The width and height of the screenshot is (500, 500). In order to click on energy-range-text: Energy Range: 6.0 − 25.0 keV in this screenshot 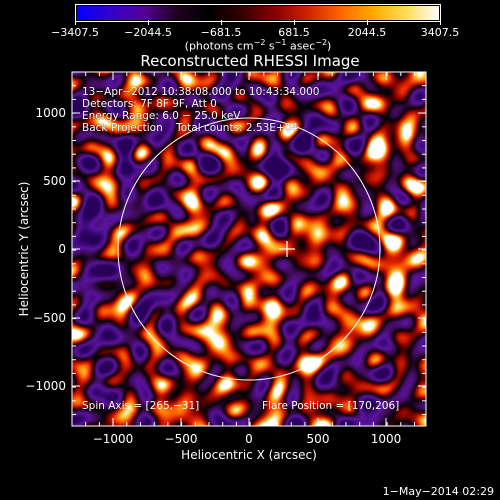, I will do `click(161, 116)`.